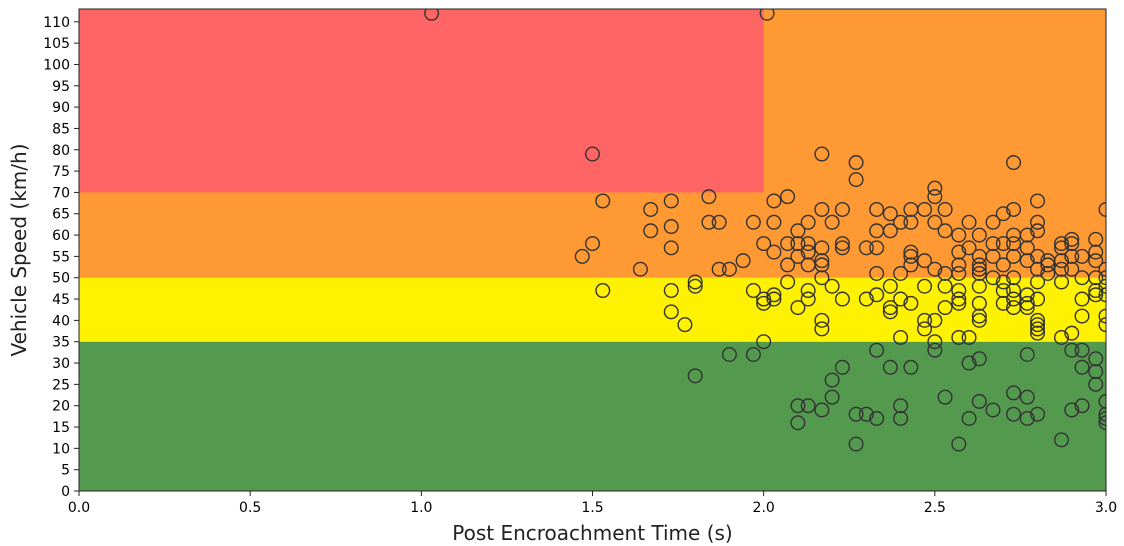 This screenshot has width=1124, height=546. Describe the element at coordinates (61, 236) in the screenshot. I see `y-tick-label: 60` at that location.